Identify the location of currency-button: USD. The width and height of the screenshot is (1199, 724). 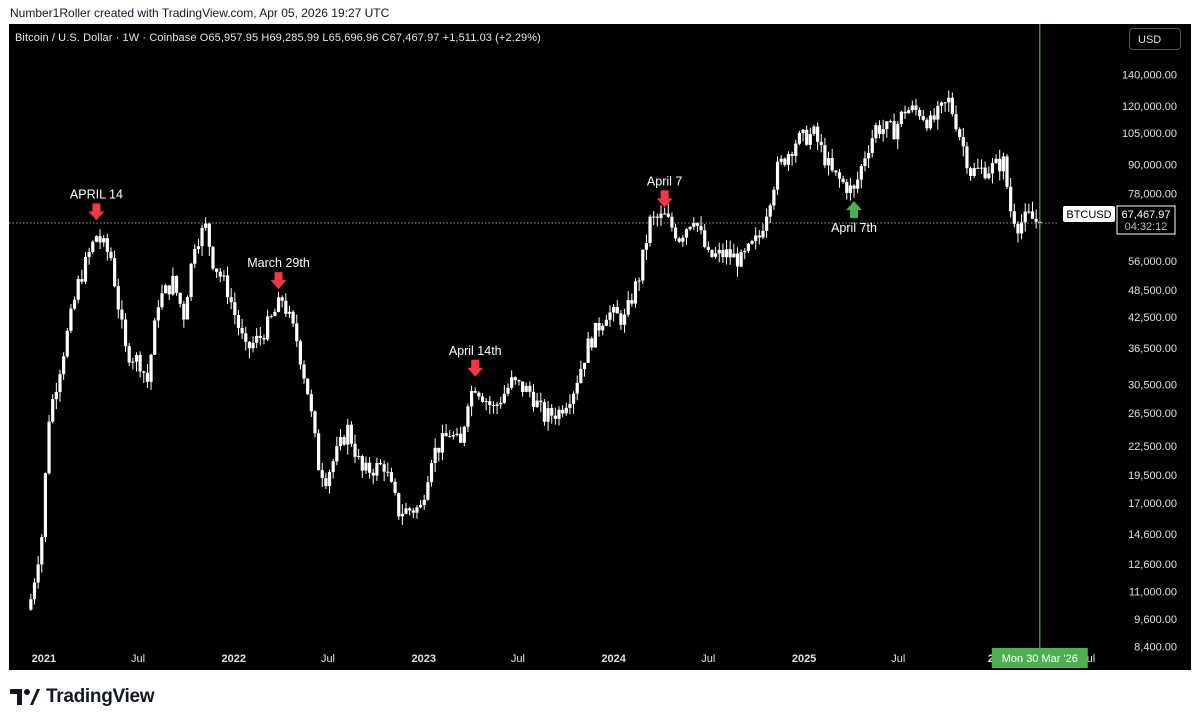
(1155, 39).